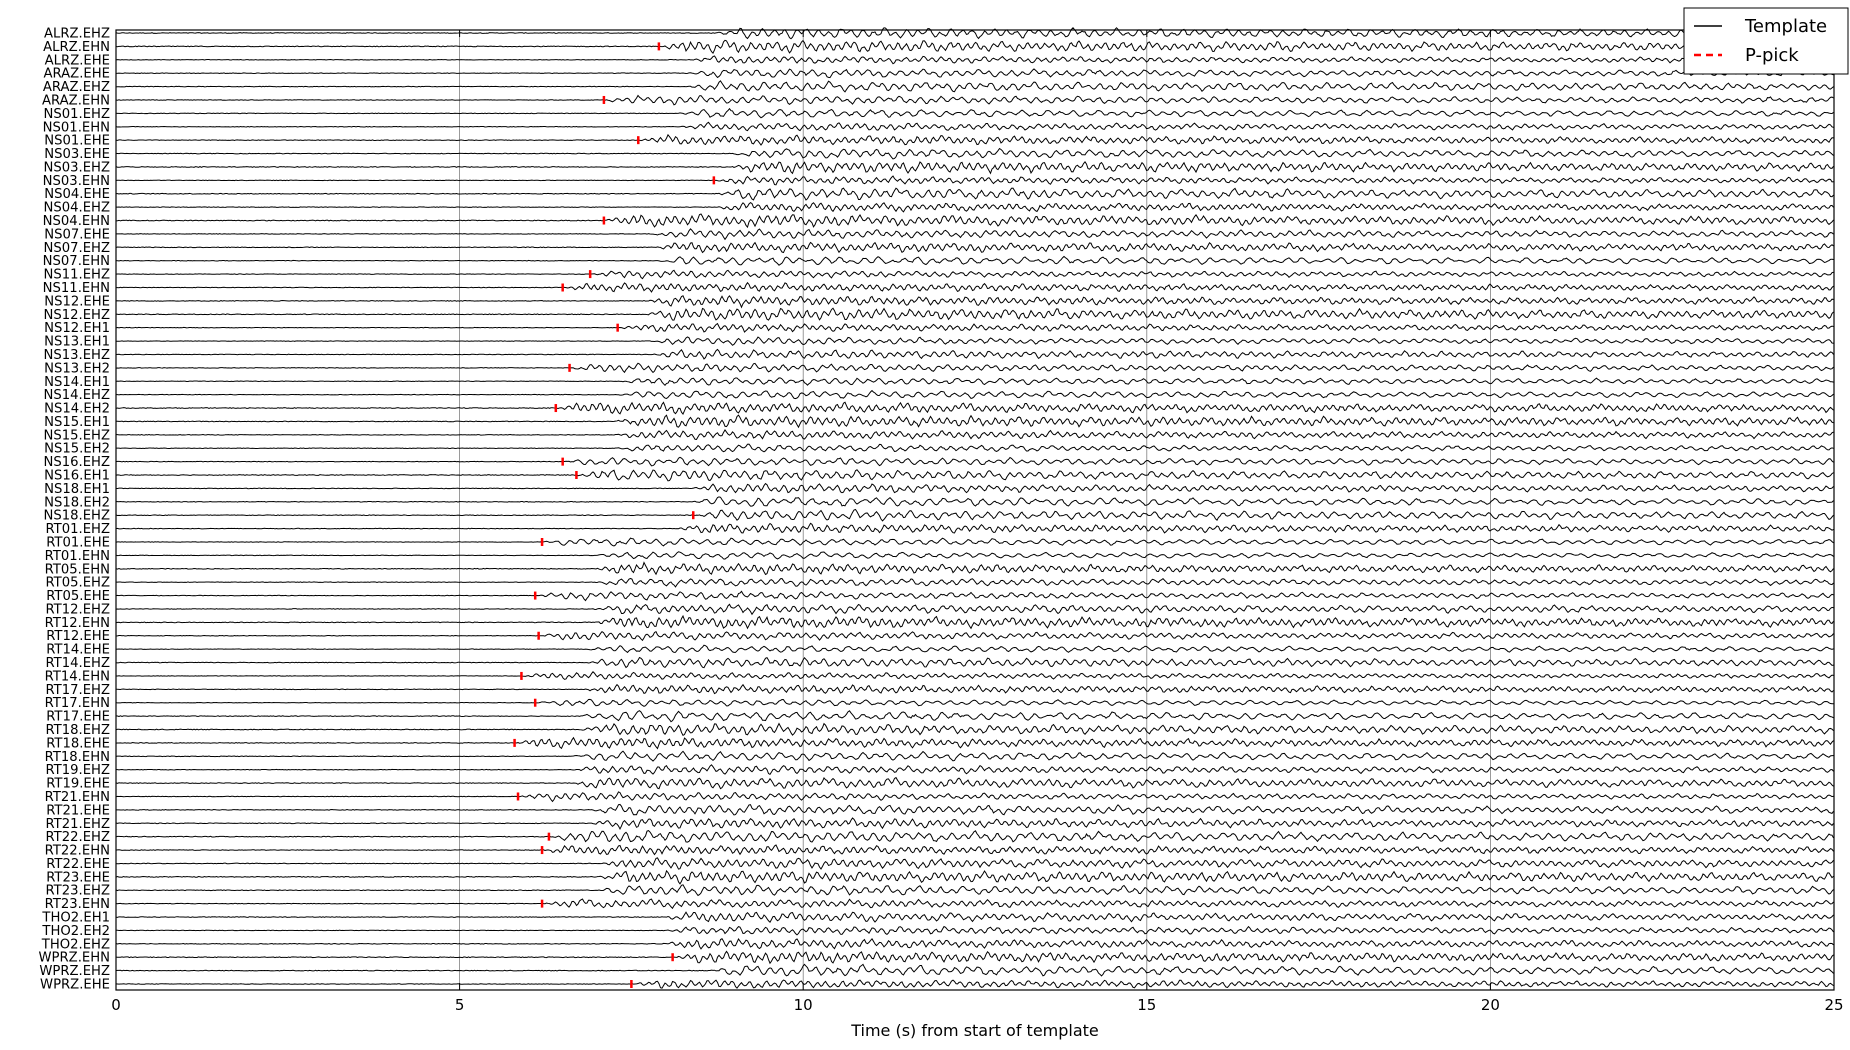  I want to click on channel-label: ALRZ.EHN, so click(76, 47).